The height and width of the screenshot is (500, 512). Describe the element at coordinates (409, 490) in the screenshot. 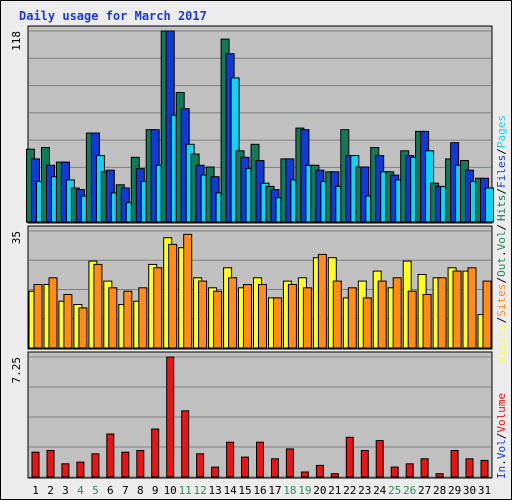

I see `x-tick-label-day-26: 26` at that location.